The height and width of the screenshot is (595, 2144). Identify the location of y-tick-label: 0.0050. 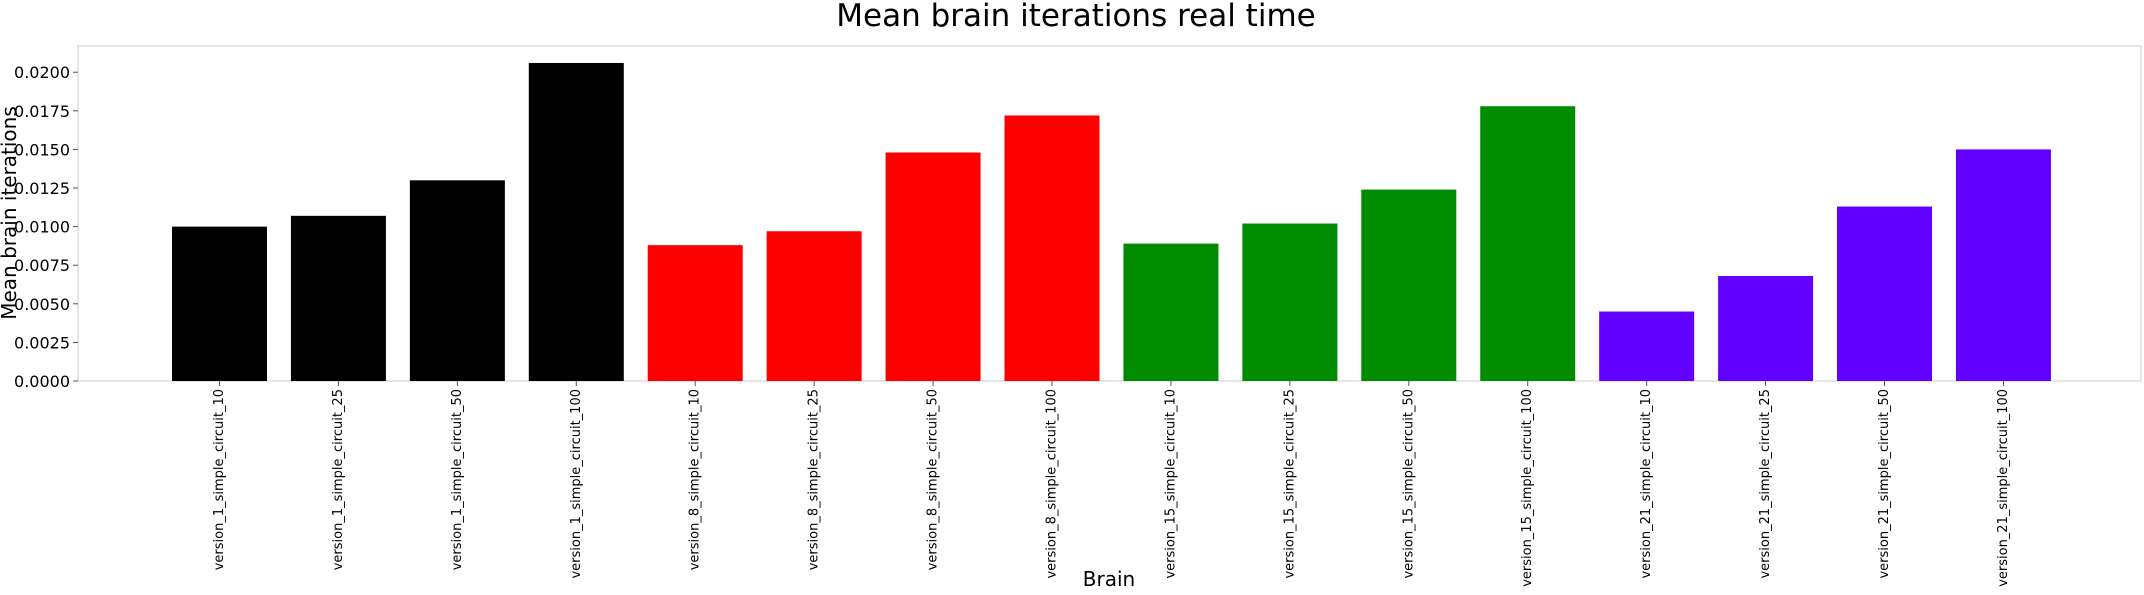
(42, 304).